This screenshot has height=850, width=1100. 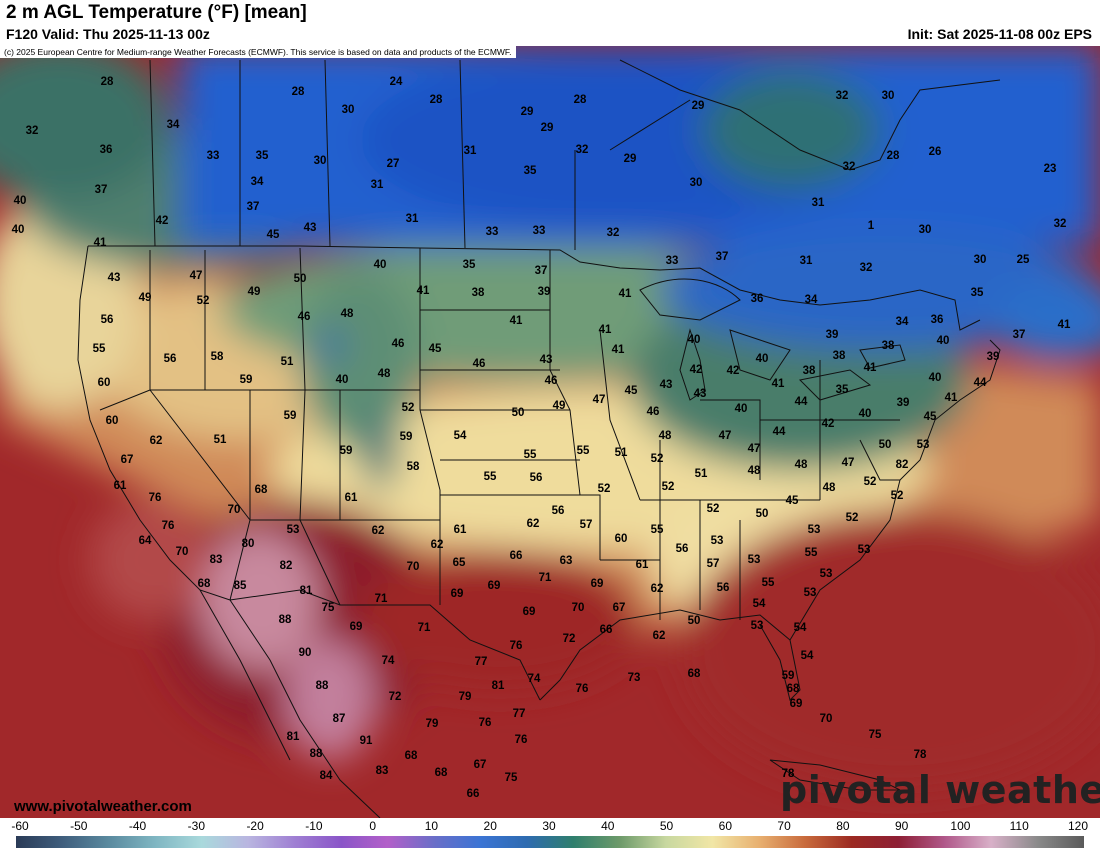 What do you see at coordinates (545, 578) in the screenshot?
I see `temperature-value: 71` at bounding box center [545, 578].